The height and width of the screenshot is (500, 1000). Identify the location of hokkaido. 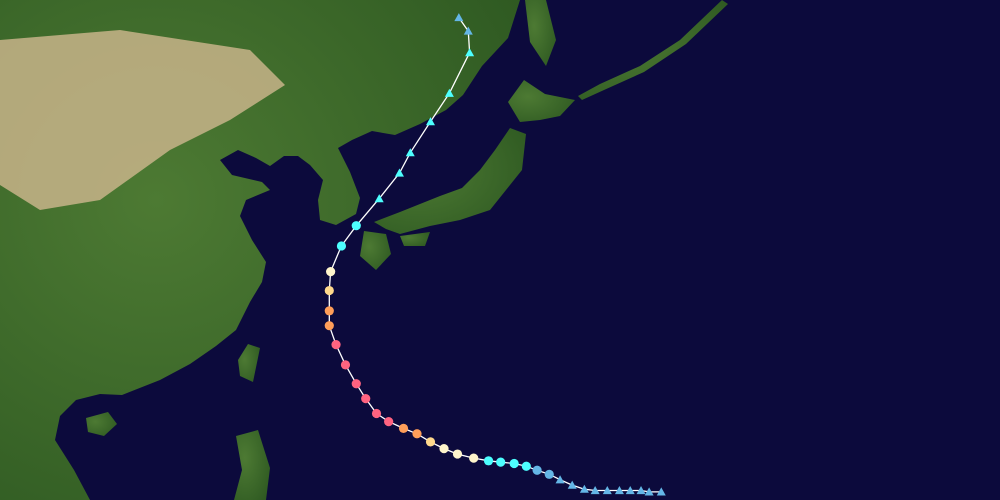
(541, 101).